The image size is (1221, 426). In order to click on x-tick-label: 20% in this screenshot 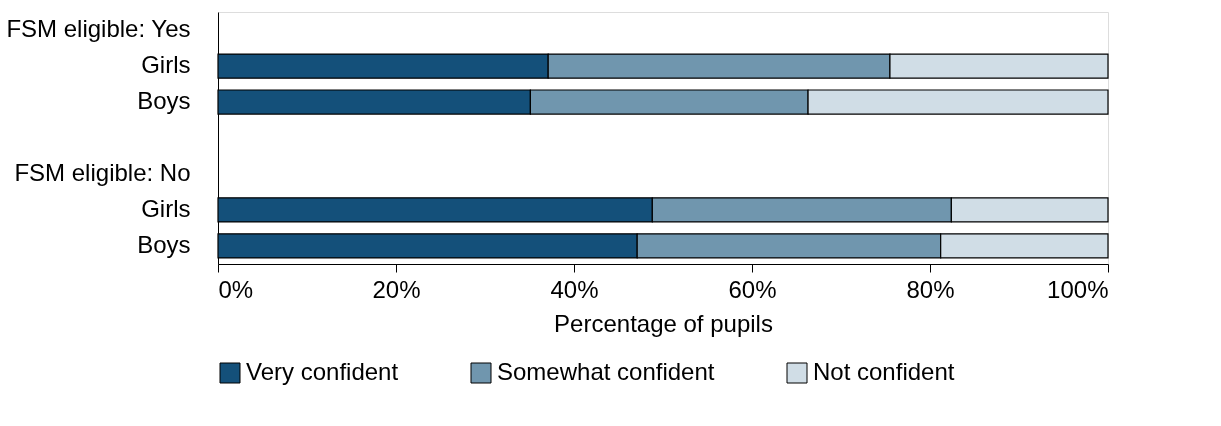, I will do `click(396, 289)`.